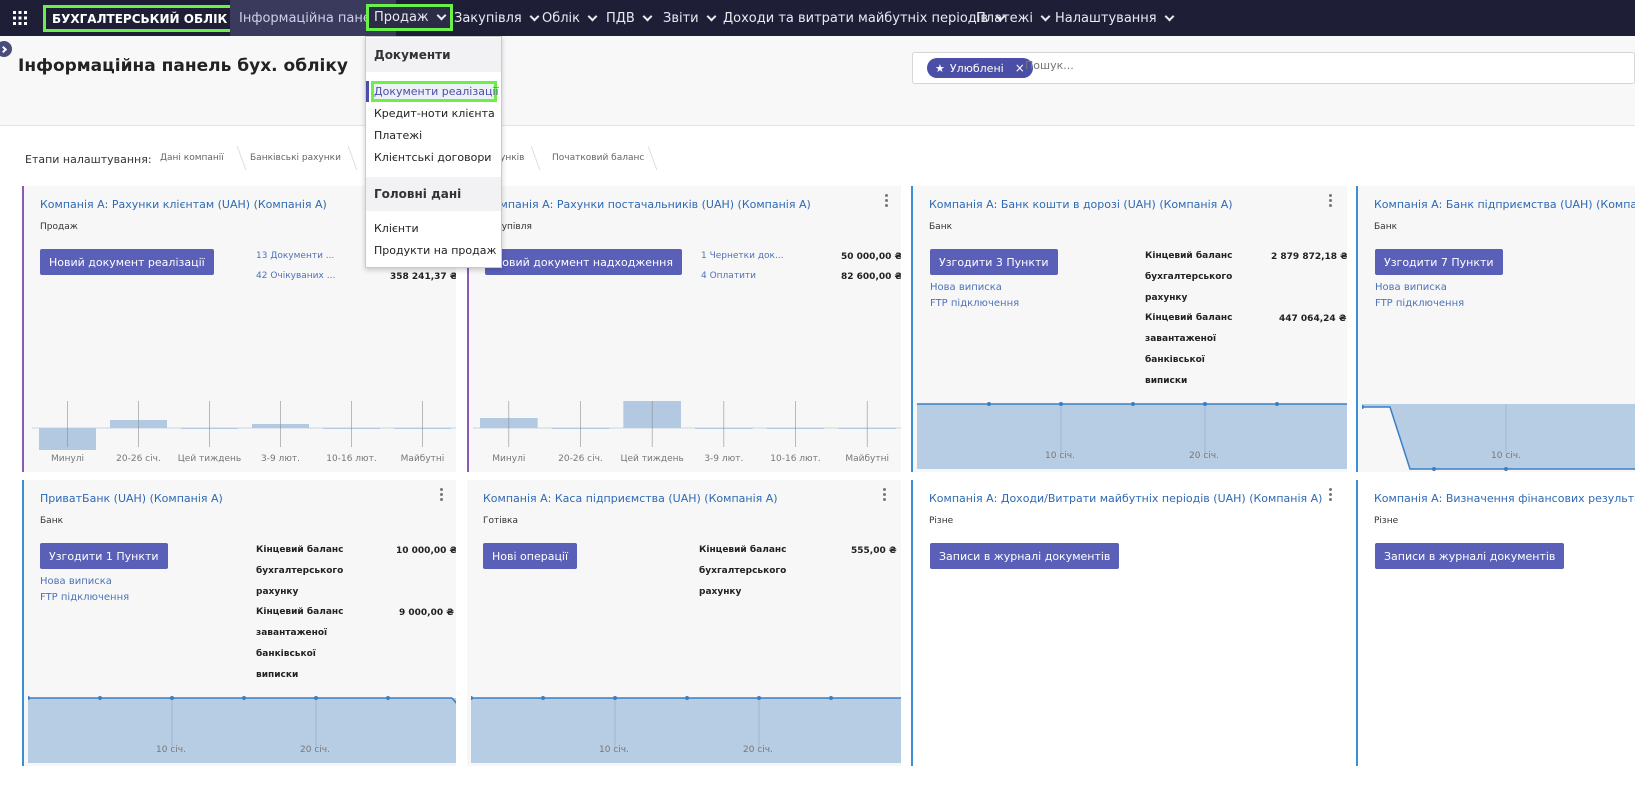 This screenshot has height=806, width=1635. What do you see at coordinates (398, 135) in the screenshot?
I see `menu-item-payments: Платежі` at bounding box center [398, 135].